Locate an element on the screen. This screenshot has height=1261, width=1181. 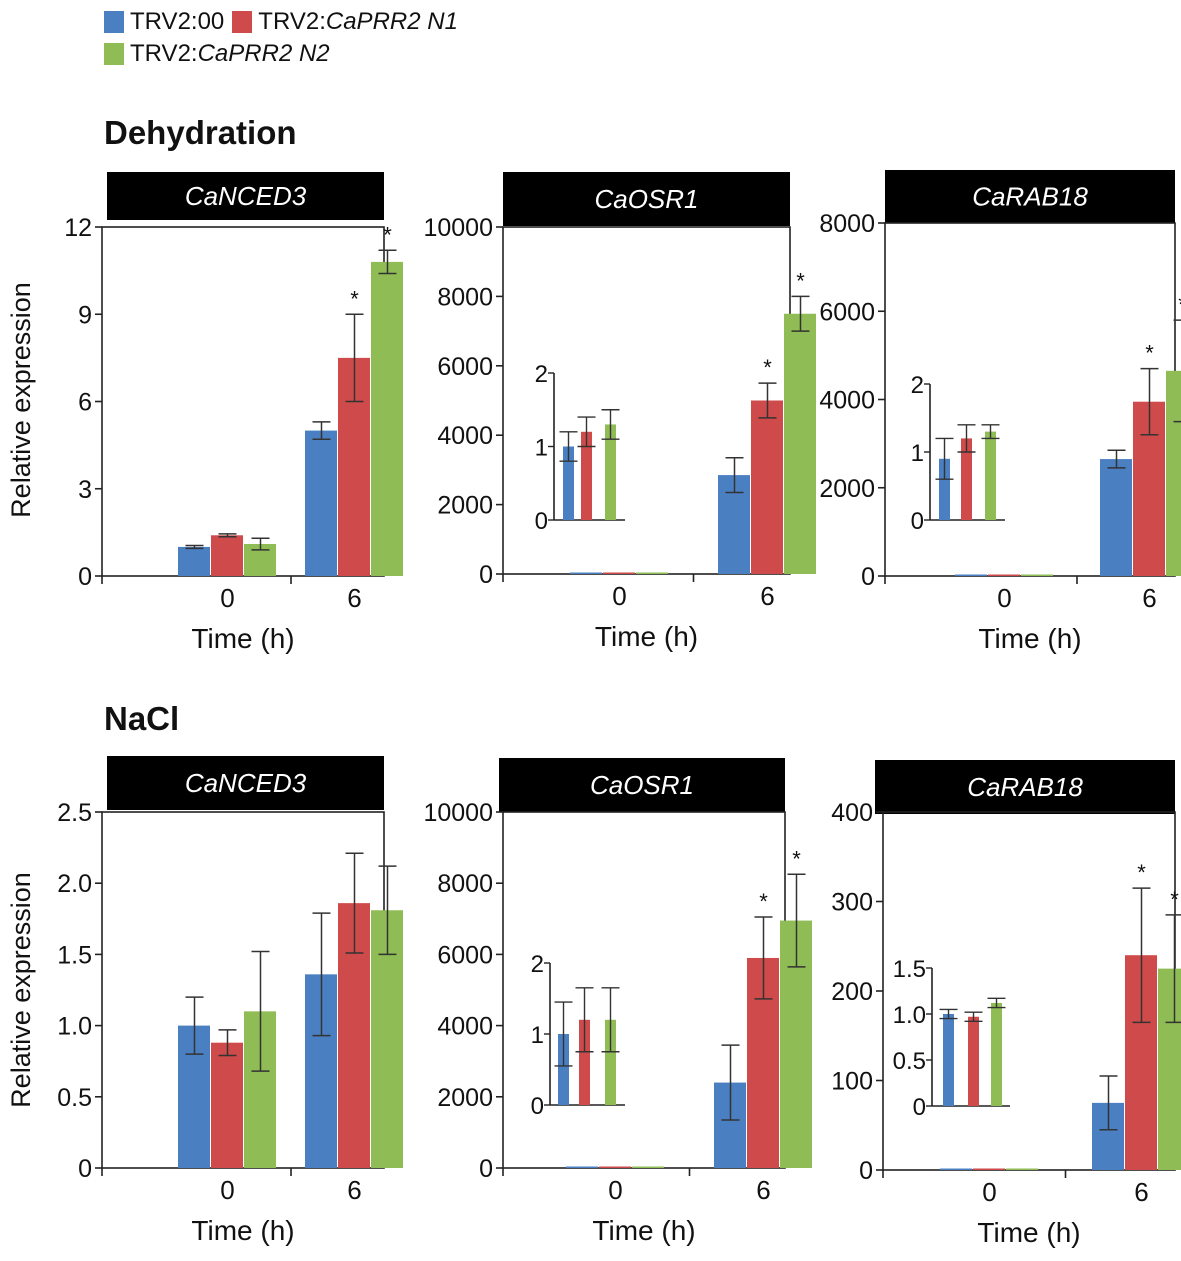
y-tick-label: 12 is located at coordinates (78, 228).